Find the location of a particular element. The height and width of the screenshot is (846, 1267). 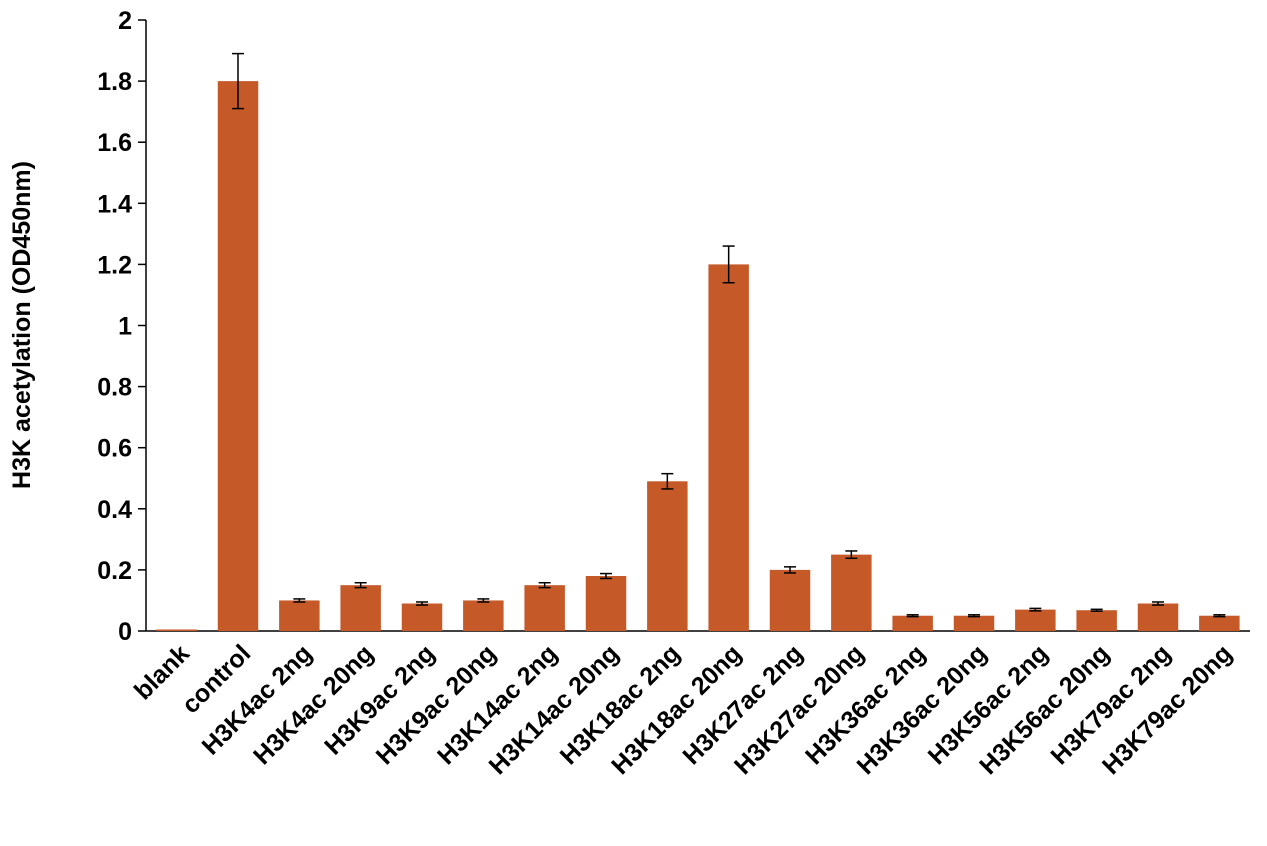

y-tick-label: 2 is located at coordinates (125, 21).